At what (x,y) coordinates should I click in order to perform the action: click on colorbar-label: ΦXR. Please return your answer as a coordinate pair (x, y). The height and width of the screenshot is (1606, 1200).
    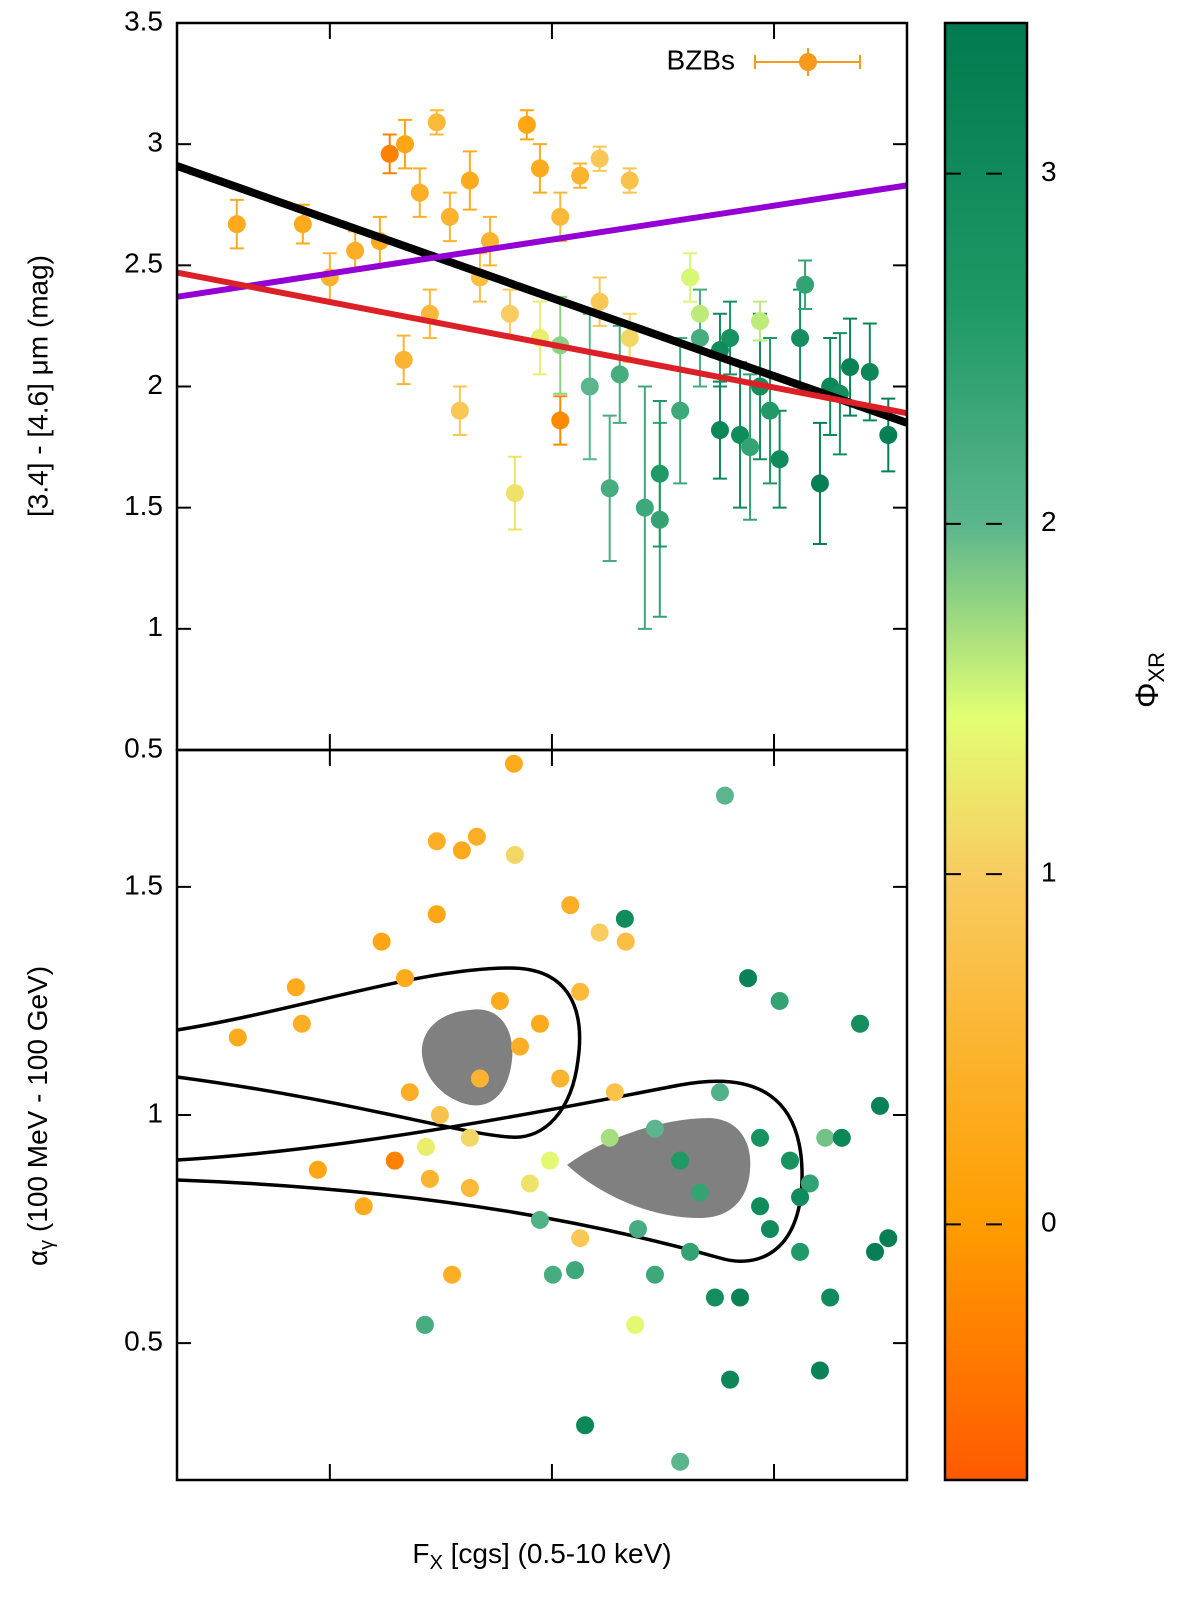
    Looking at the image, I should click on (1148, 680).